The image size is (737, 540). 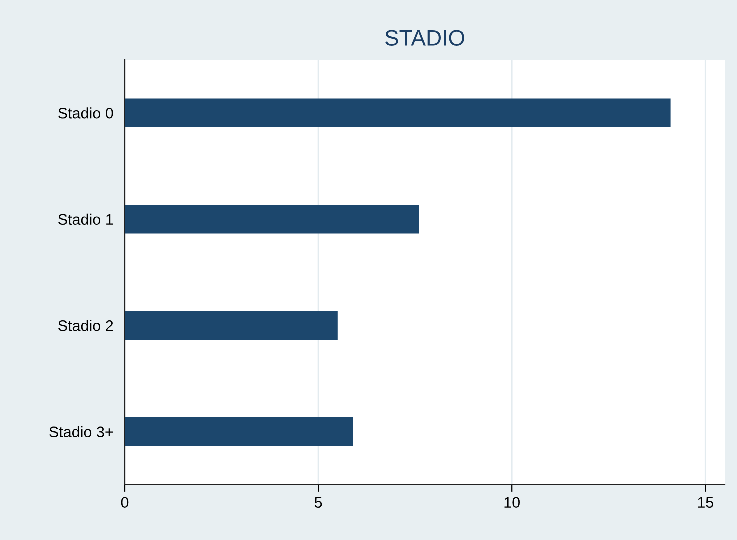 What do you see at coordinates (706, 502) in the screenshot?
I see `x-tick-label: 15` at bounding box center [706, 502].